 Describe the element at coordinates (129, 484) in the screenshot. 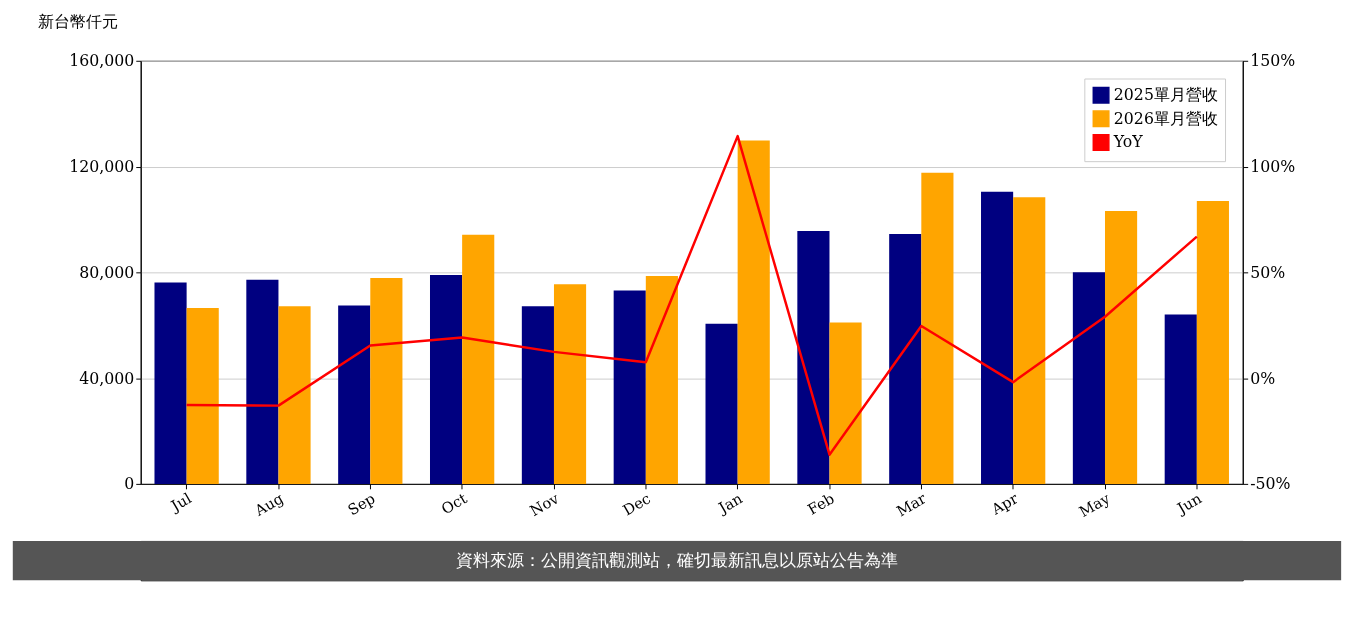

I see `y-tick-label: 0` at that location.